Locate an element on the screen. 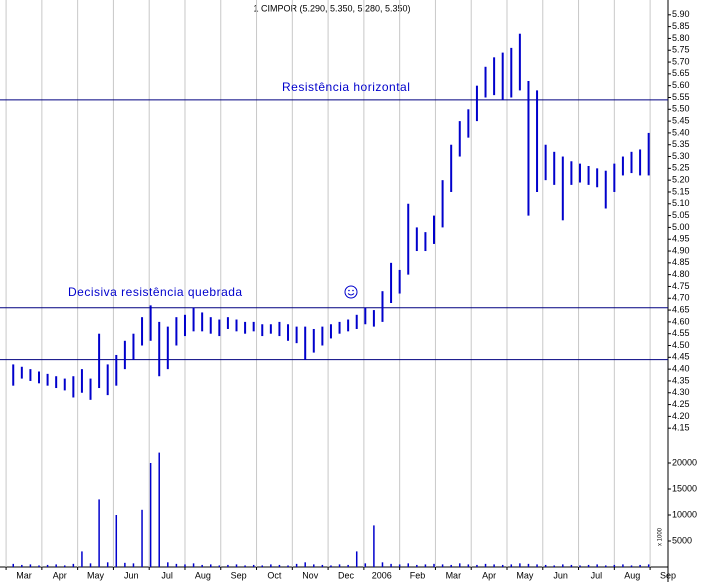 The height and width of the screenshot is (582, 707). y-tick-label: 5.60 is located at coordinates (681, 85).